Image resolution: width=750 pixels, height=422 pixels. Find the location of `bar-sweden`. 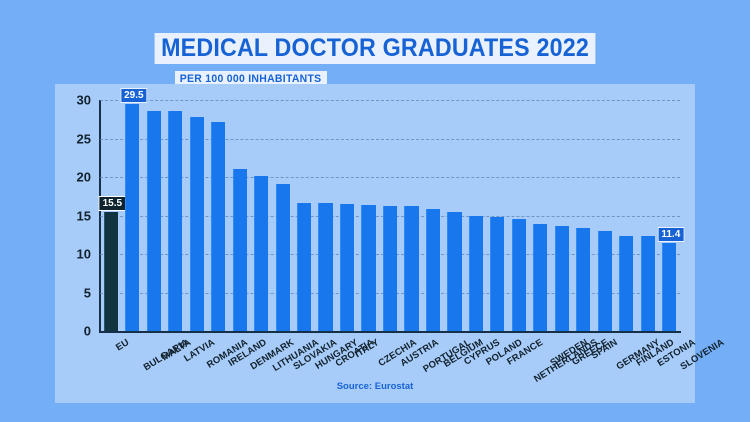

bar-sweden is located at coordinates (540, 277).